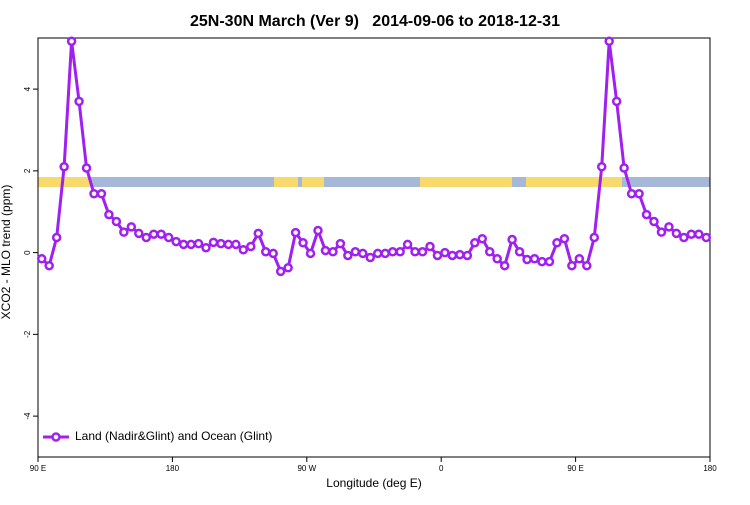  I want to click on x-axis-label: Longitude (deg E), so click(373, 483).